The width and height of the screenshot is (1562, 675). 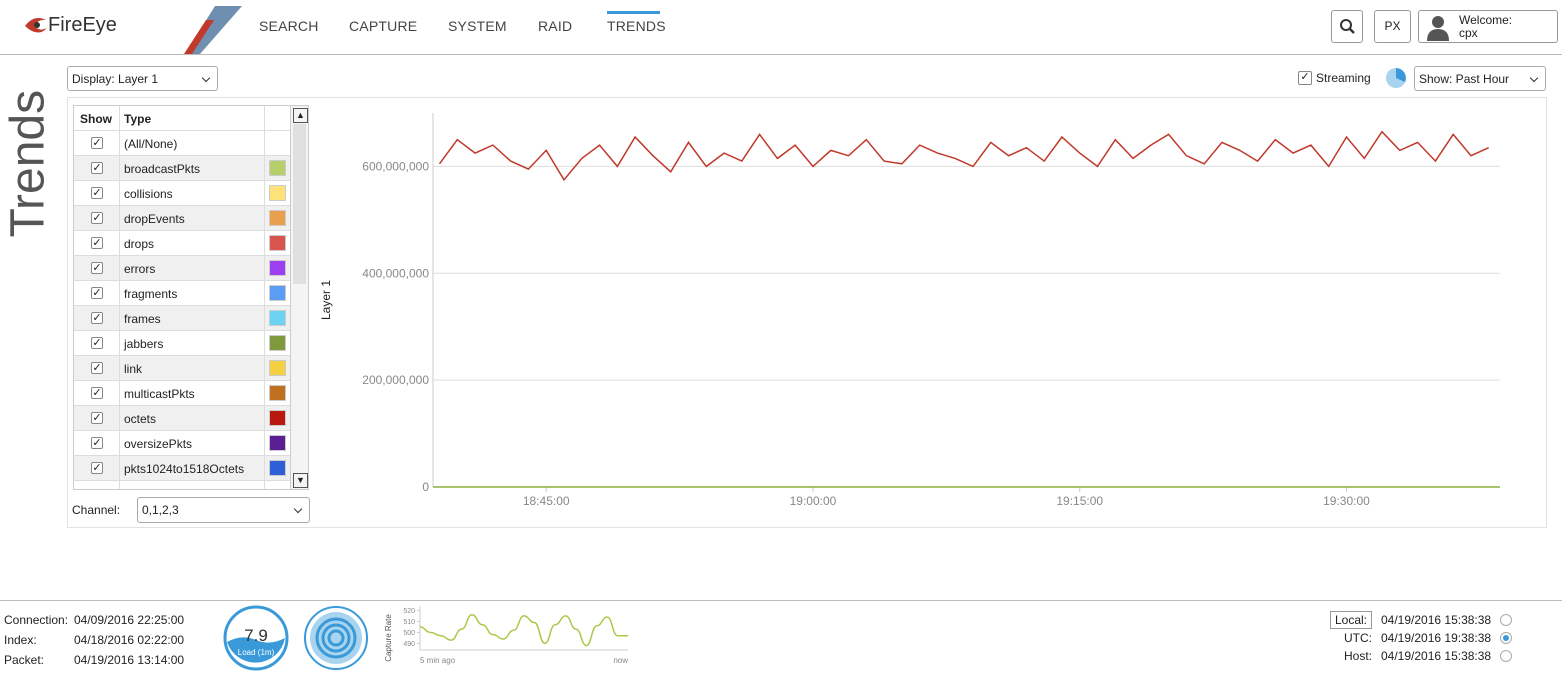 What do you see at coordinates (1396, 78) in the screenshot?
I see `refresh-indicator` at bounding box center [1396, 78].